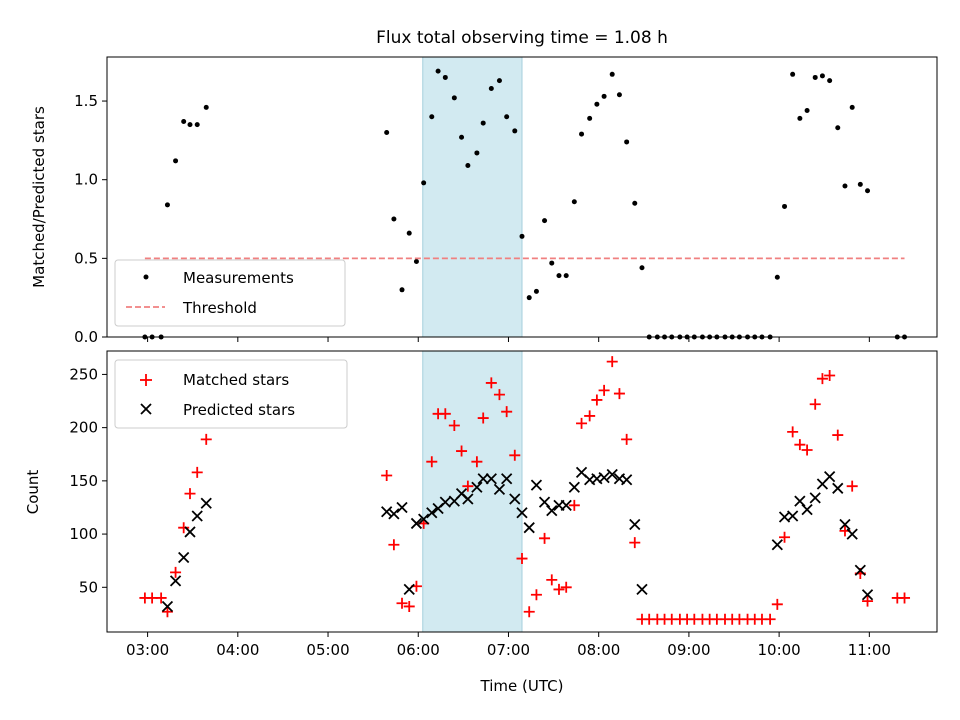 This screenshot has width=960, height=720. Describe the element at coordinates (146, 277) in the screenshot. I see `legend-measurements-marker` at that location.